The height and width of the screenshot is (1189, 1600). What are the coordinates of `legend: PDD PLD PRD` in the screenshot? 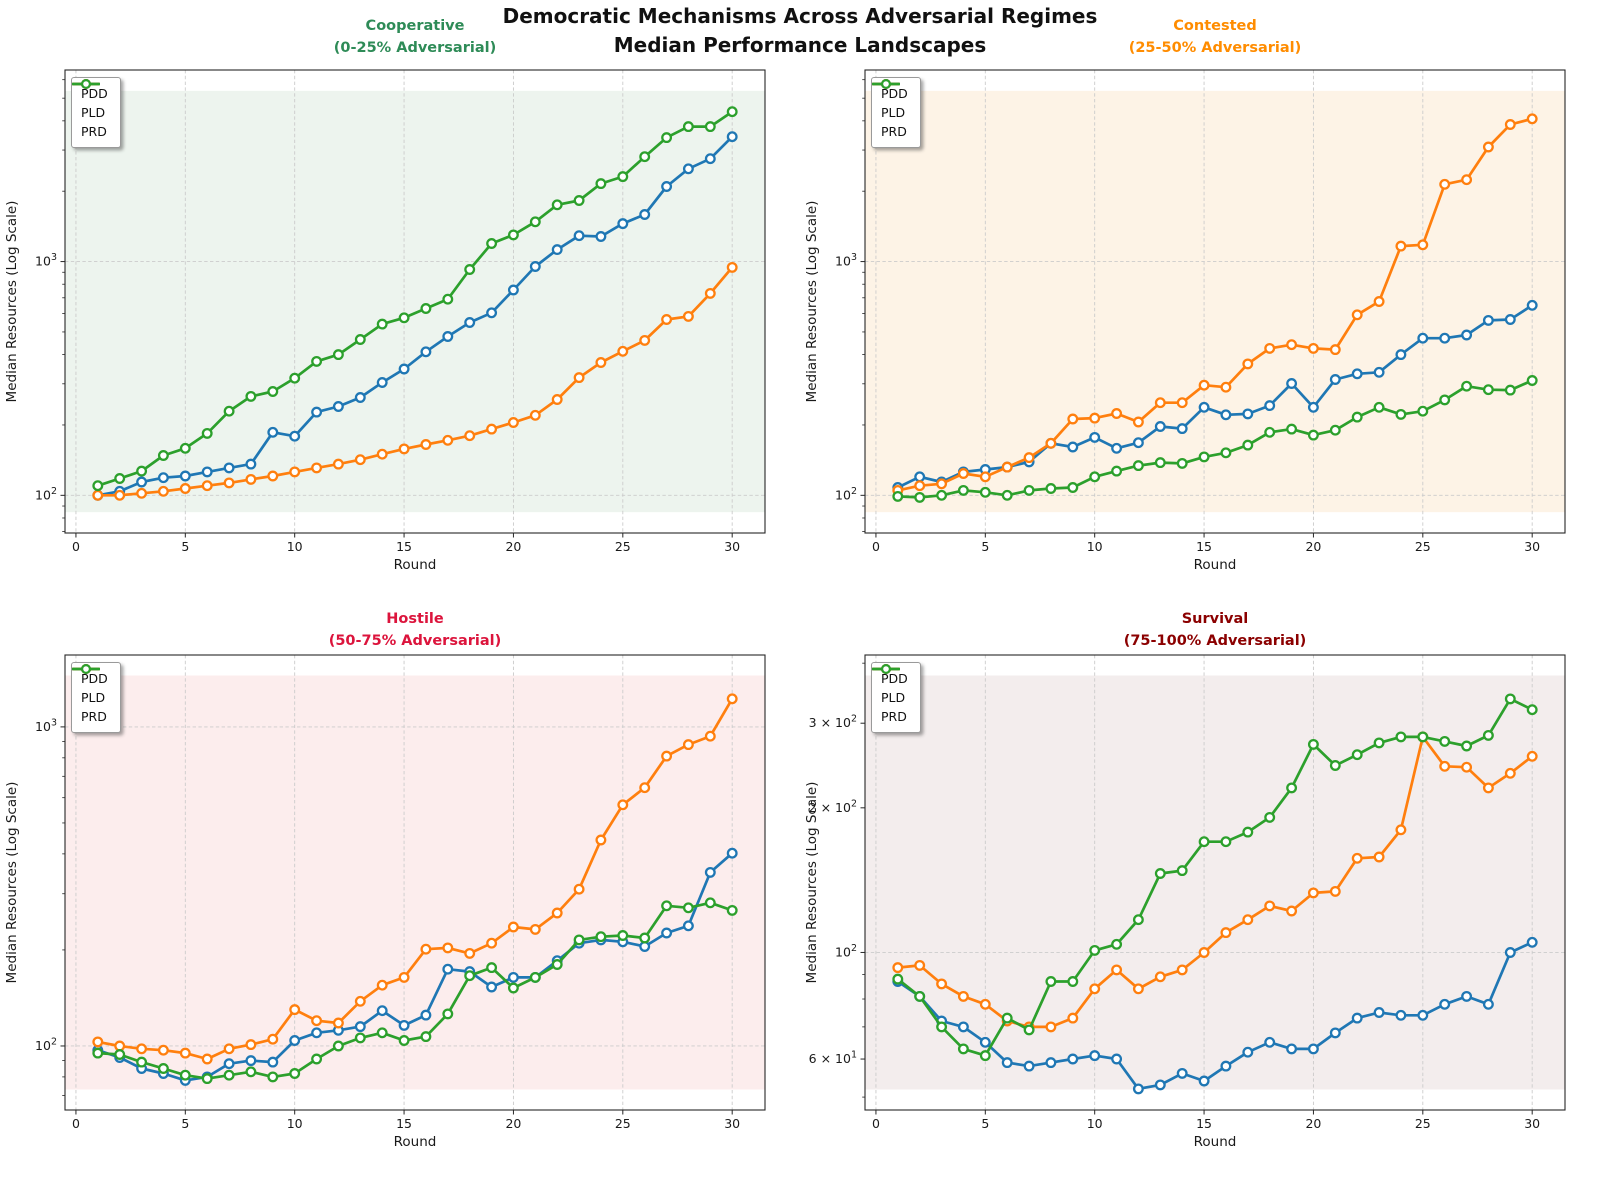 It's located at (896, 697).